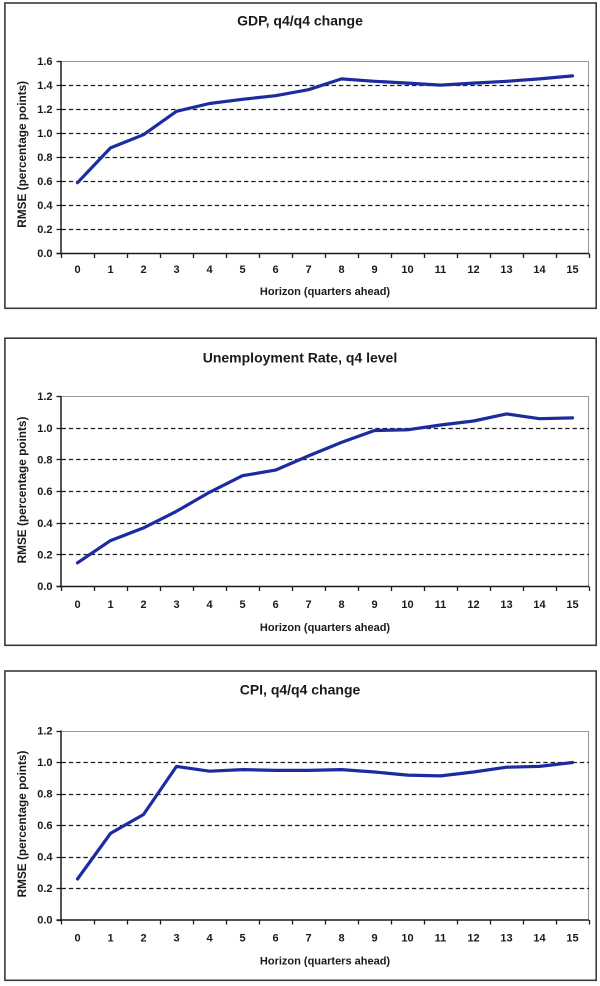 Image resolution: width=600 pixels, height=986 pixels. What do you see at coordinates (300, 690) in the screenshot?
I see `svg-text: CPI, q4/q4 change` at bounding box center [300, 690].